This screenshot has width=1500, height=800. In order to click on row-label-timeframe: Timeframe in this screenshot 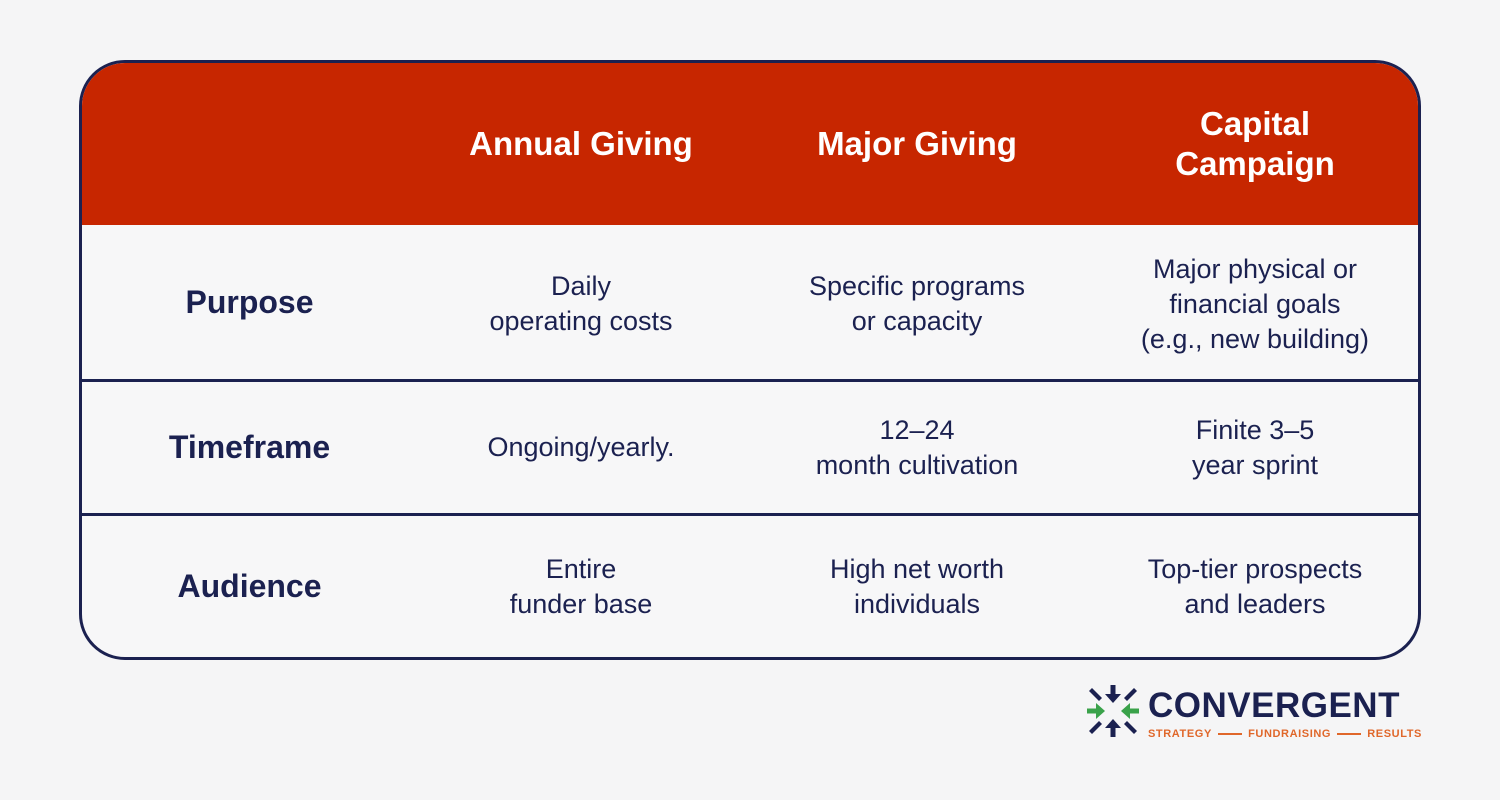, I will do `click(249, 447)`.